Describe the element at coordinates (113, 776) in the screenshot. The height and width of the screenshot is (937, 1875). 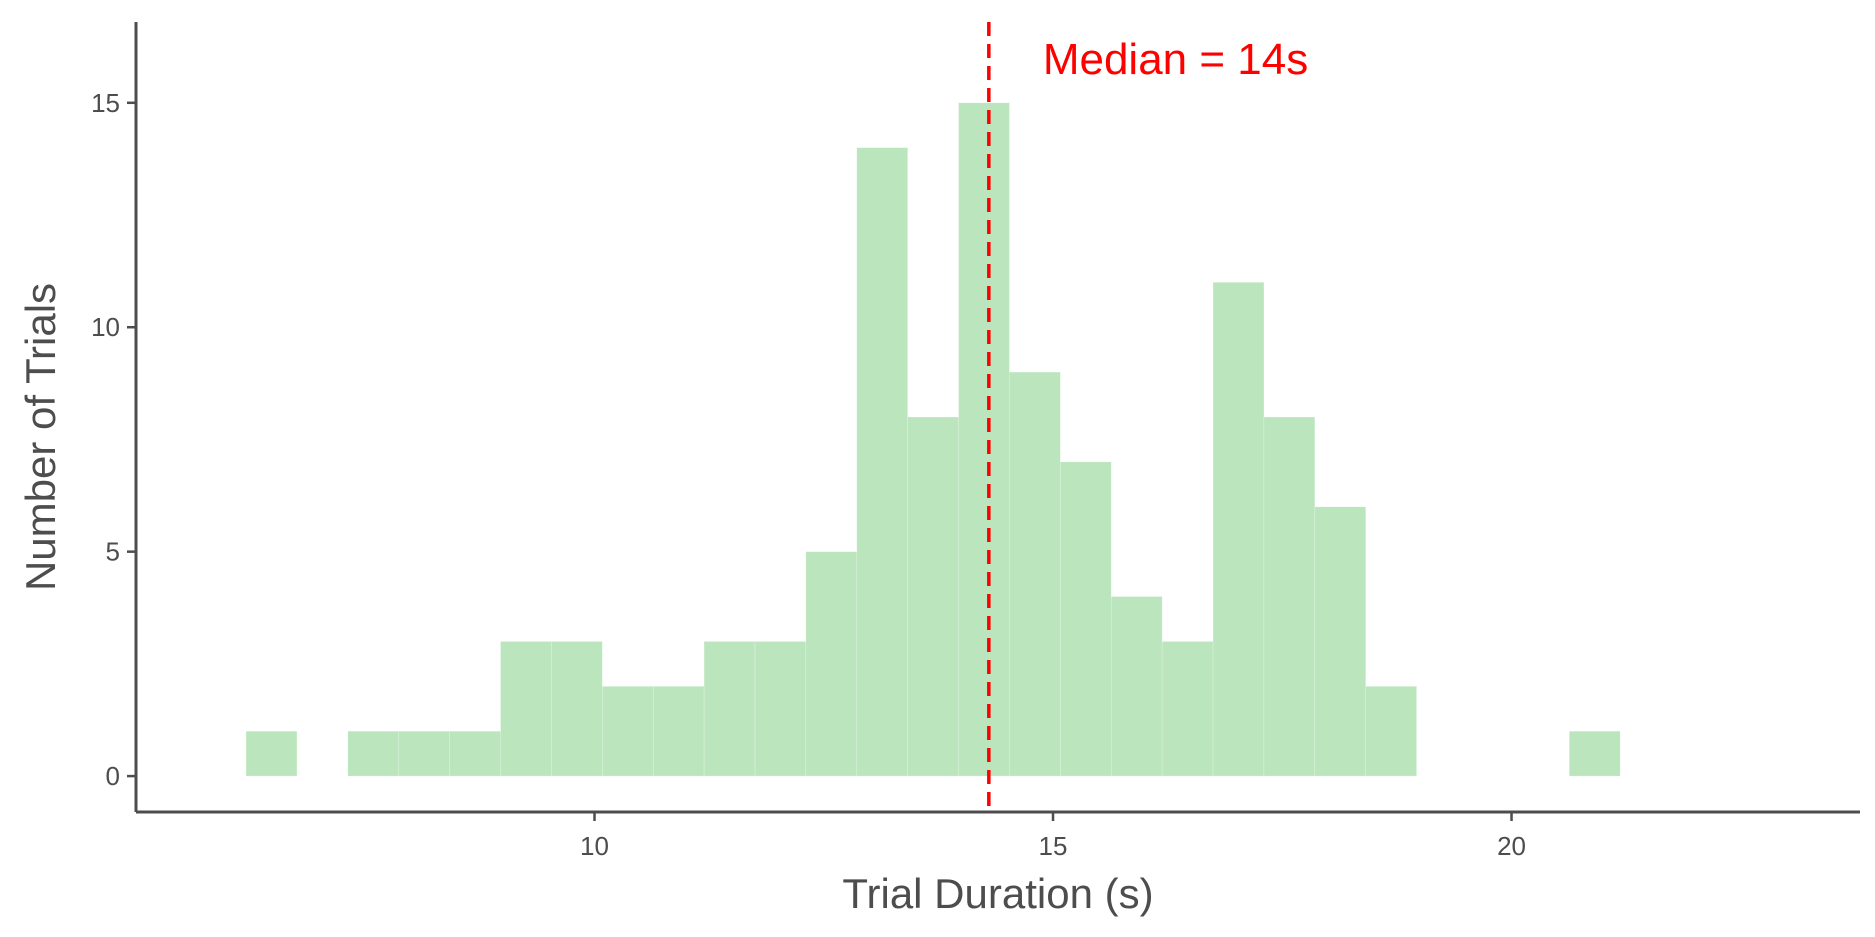
I see `y-tick-label: 0` at that location.